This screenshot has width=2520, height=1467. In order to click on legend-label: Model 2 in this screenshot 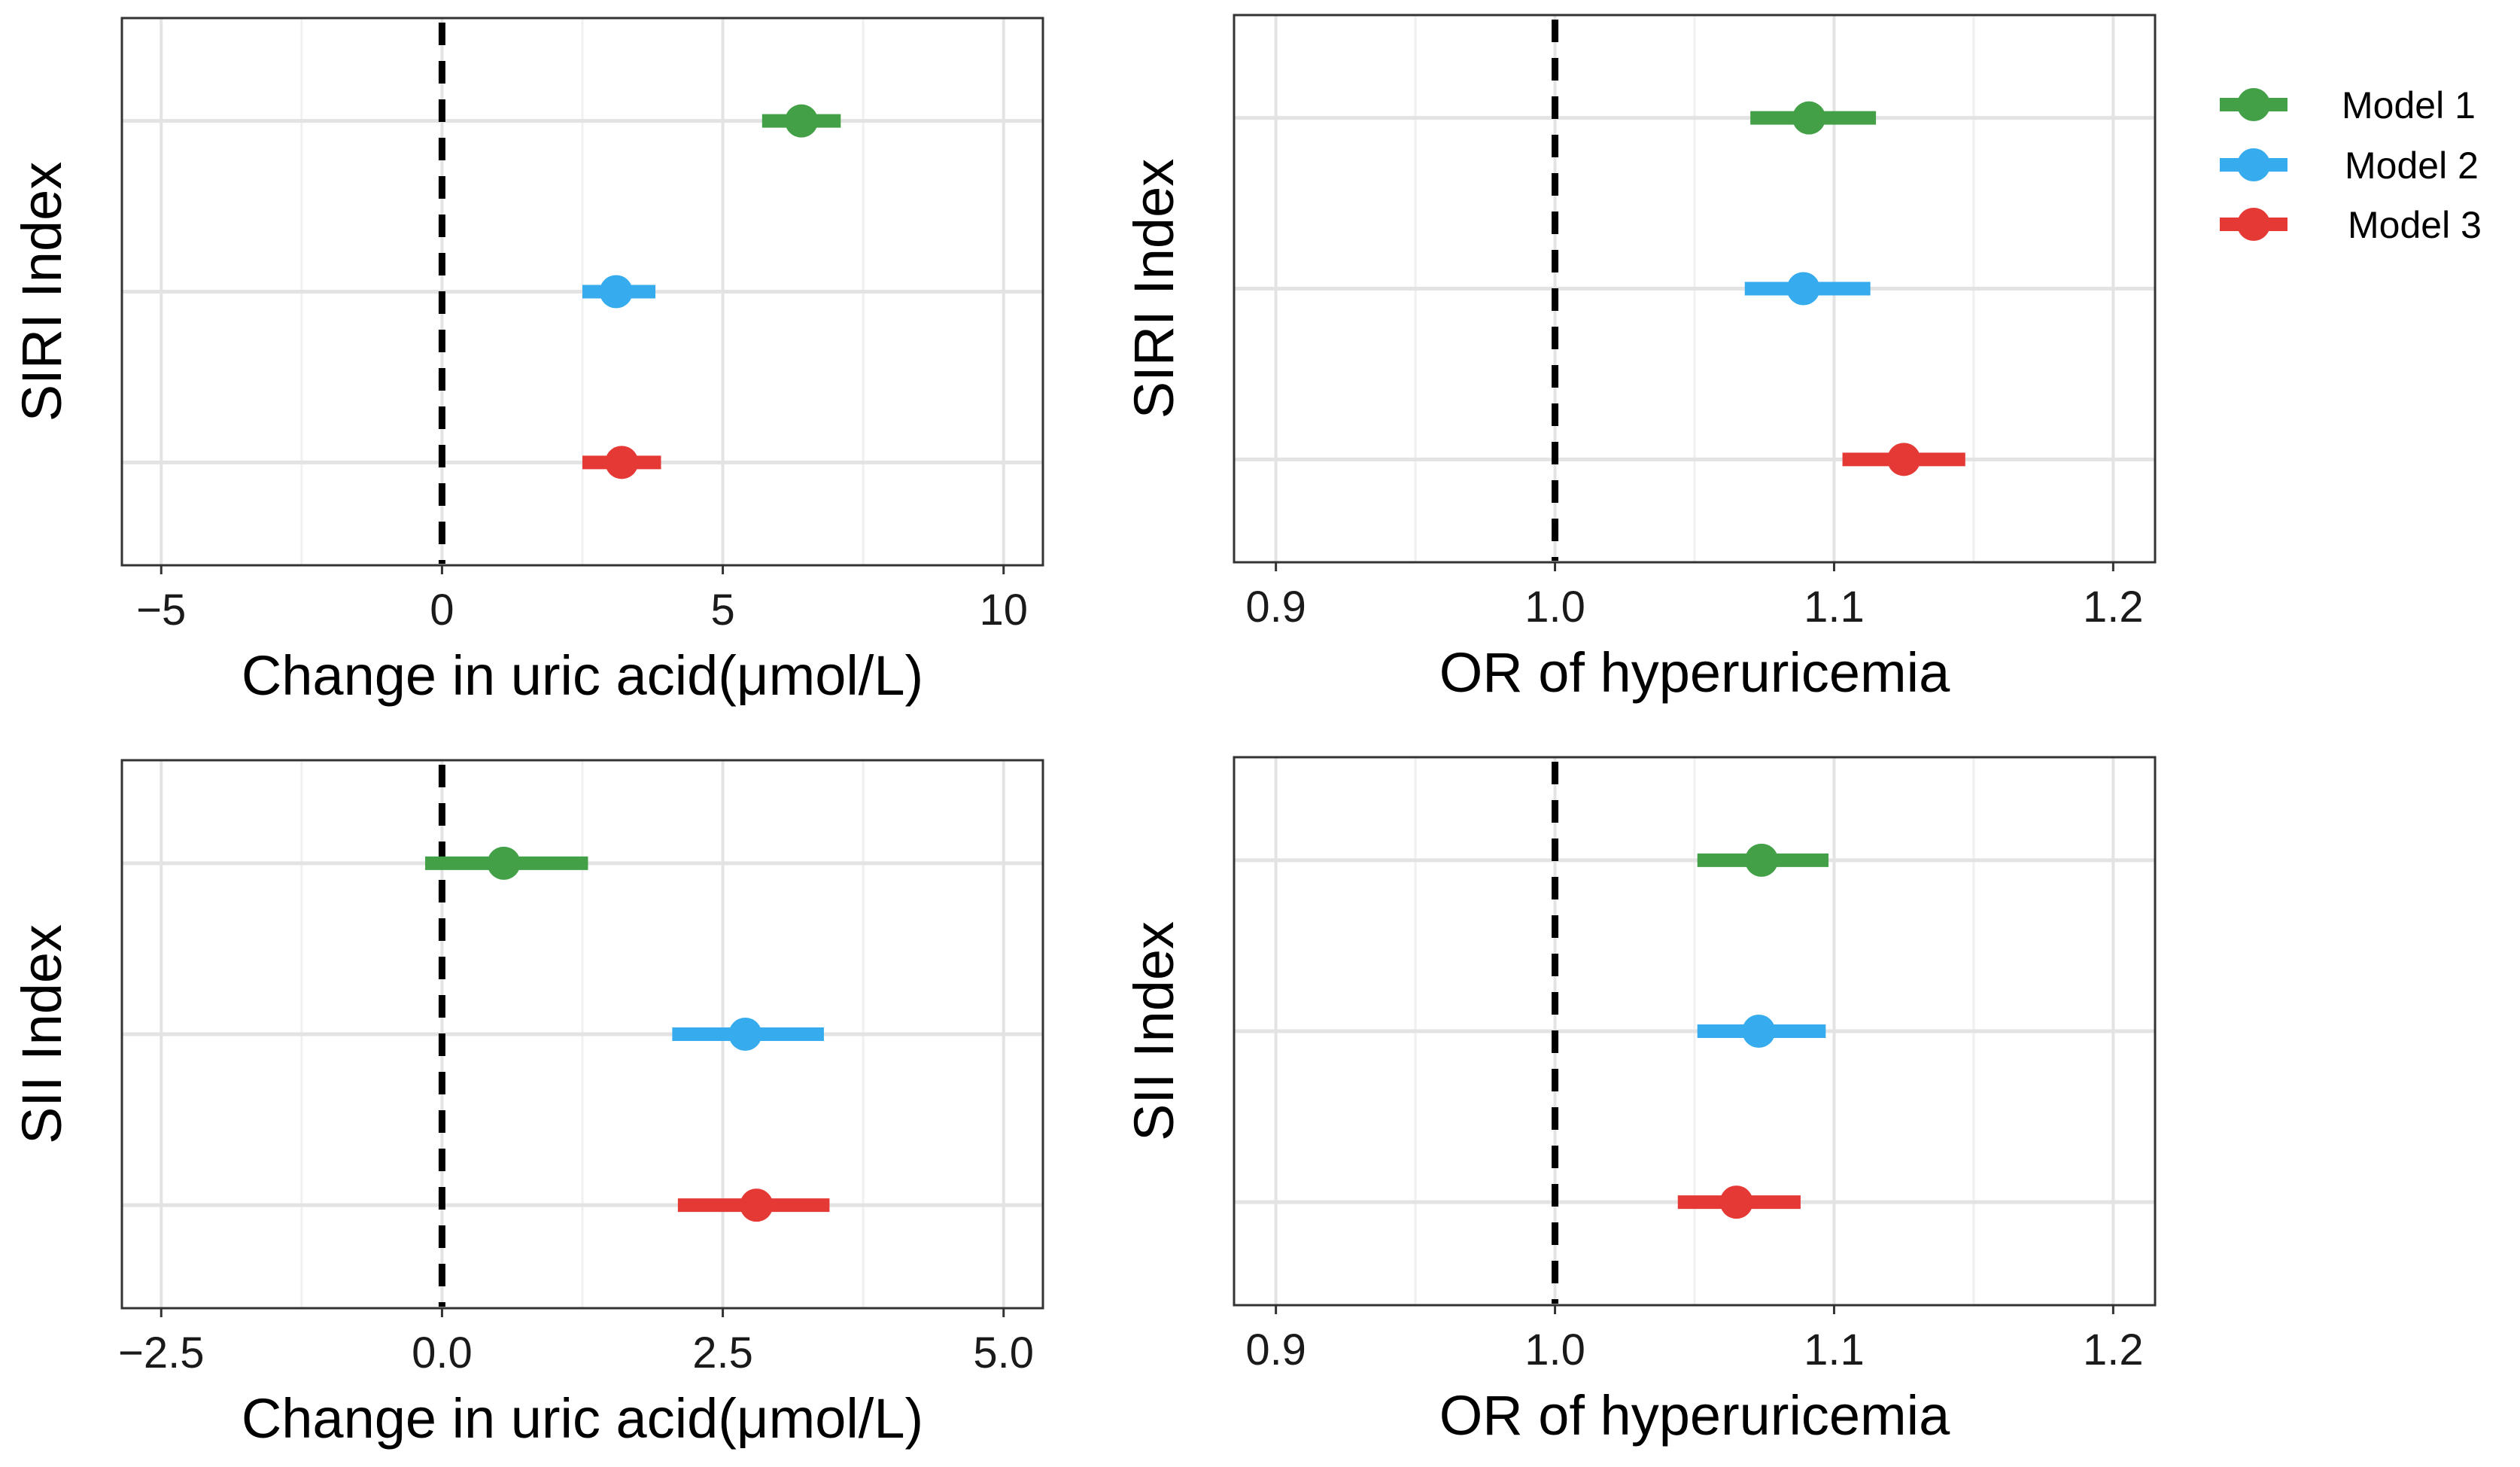, I will do `click(2412, 166)`.